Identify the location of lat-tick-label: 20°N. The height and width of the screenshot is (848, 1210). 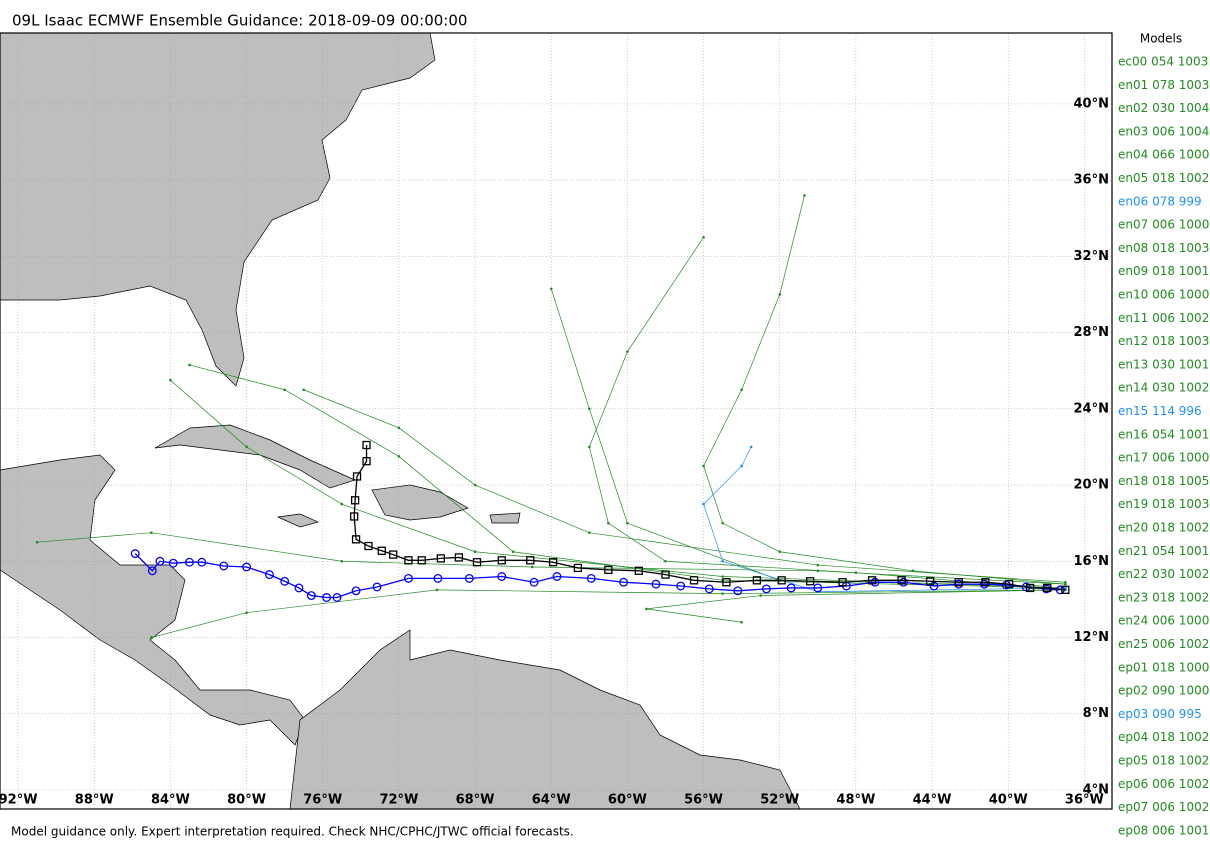
(1091, 485).